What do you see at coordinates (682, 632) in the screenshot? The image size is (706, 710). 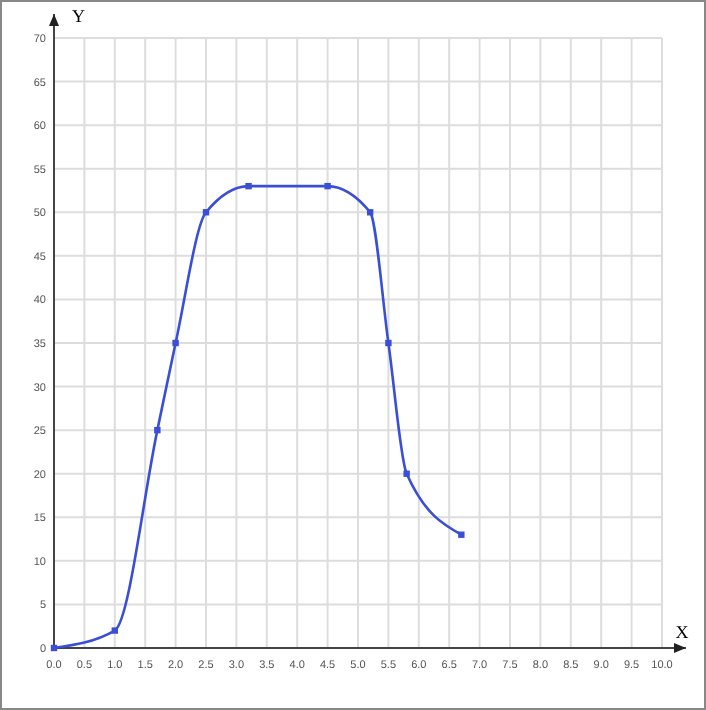 I see `x-axis-title: X` at bounding box center [682, 632].